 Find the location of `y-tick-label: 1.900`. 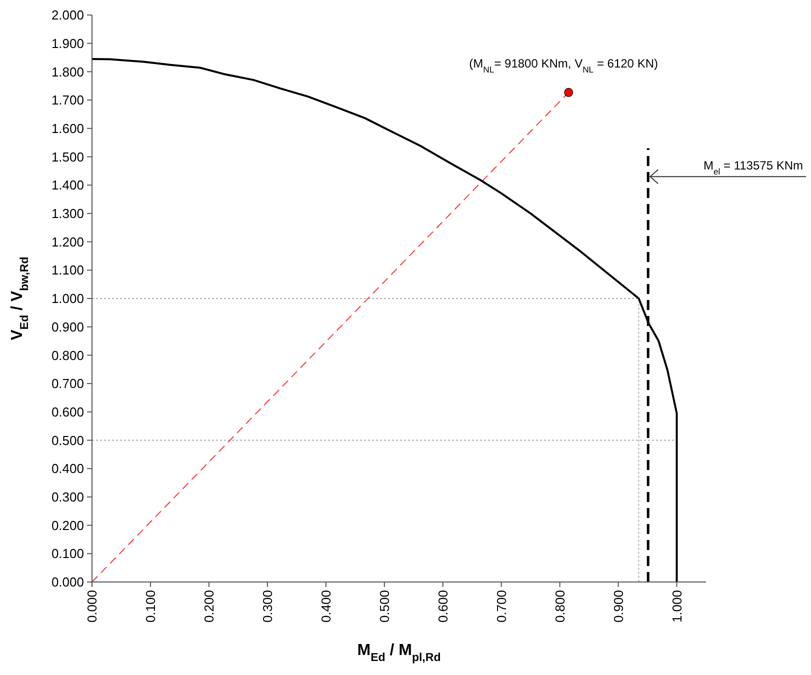

y-tick-label: 1.900 is located at coordinates (67, 43).